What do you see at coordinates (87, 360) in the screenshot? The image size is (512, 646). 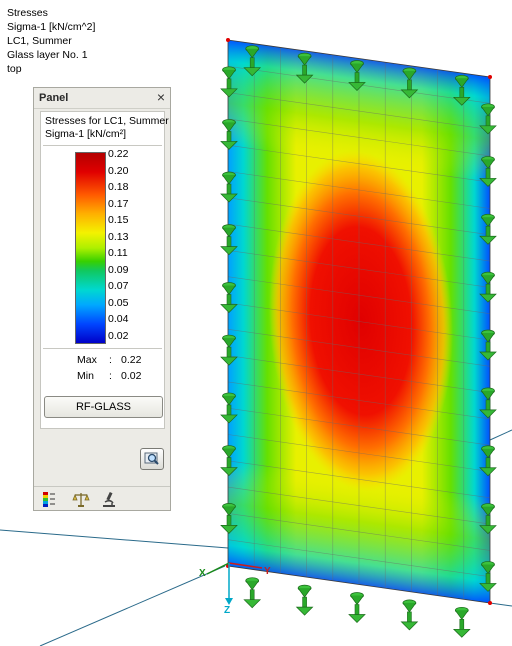 I see `max-label: Max` at bounding box center [87, 360].